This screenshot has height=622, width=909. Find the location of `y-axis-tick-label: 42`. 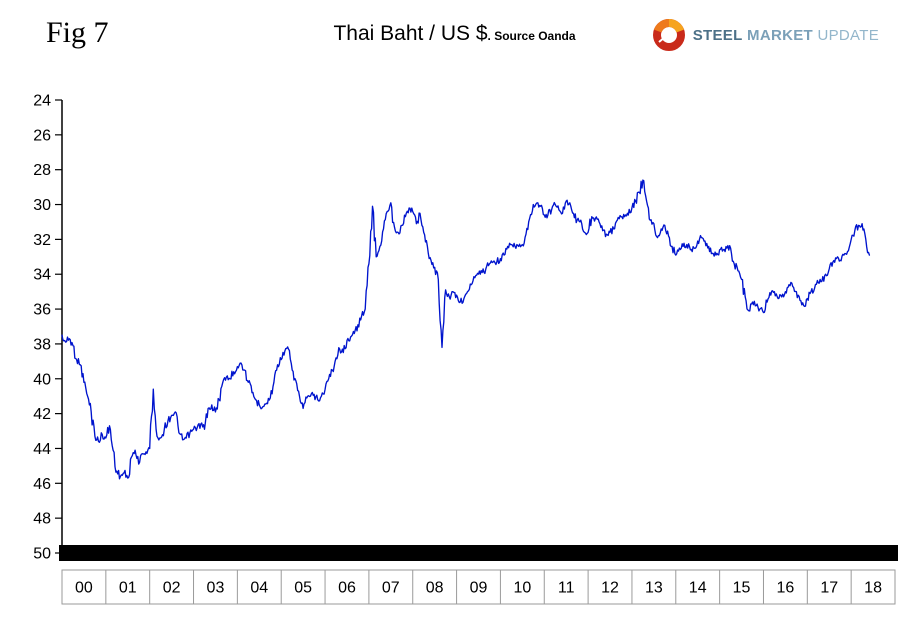

y-axis-tick-label: 42 is located at coordinates (42, 414).